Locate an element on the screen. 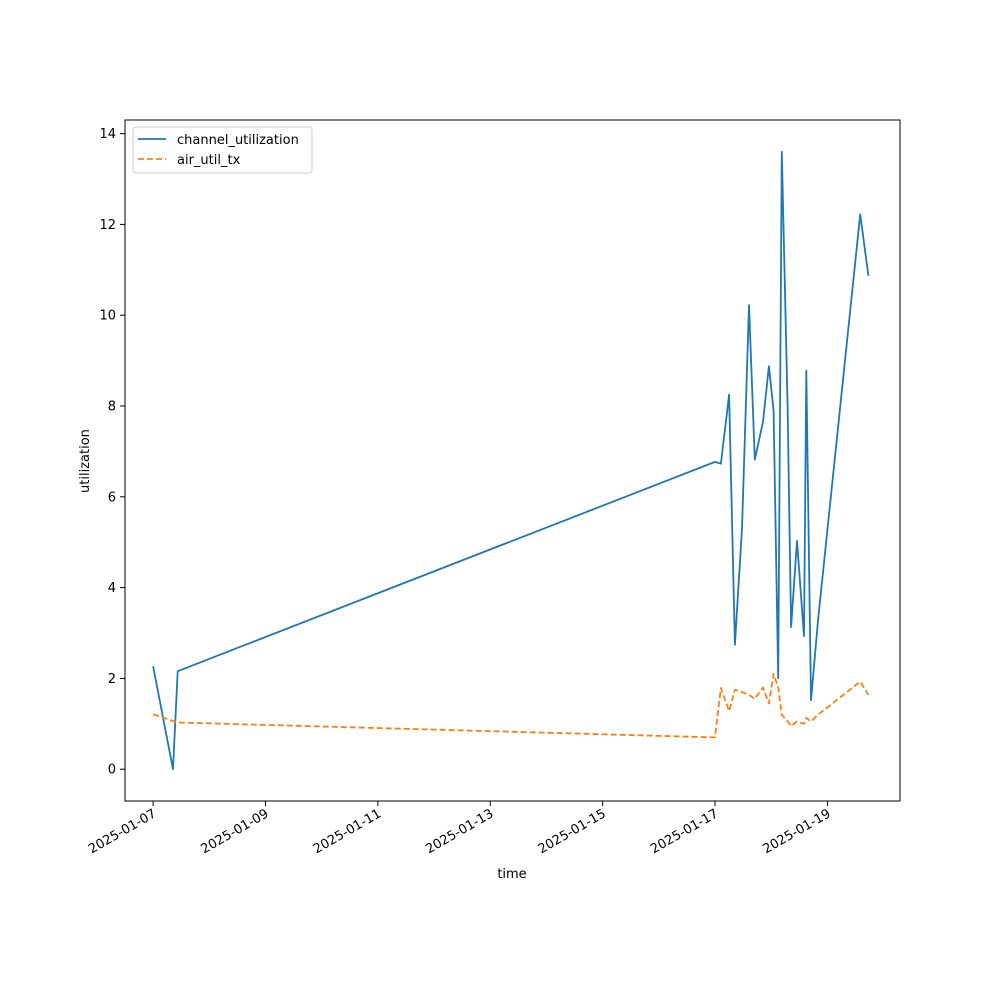 This screenshot has width=1000, height=1000. y-tick-label: 10 is located at coordinates (107, 316).